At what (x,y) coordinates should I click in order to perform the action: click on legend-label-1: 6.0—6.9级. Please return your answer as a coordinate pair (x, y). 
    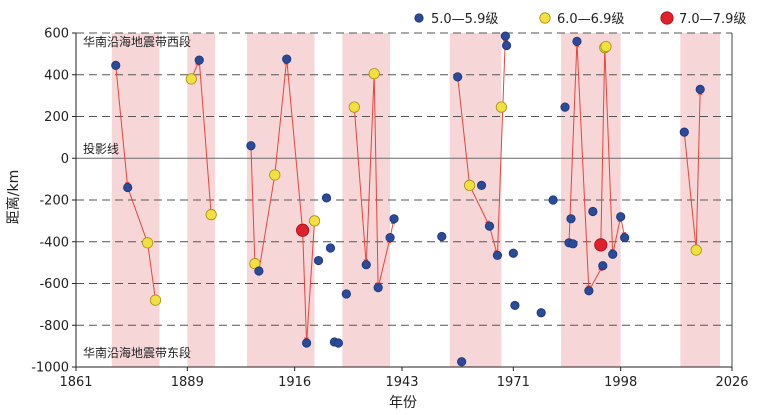
    Looking at the image, I should click on (590, 19).